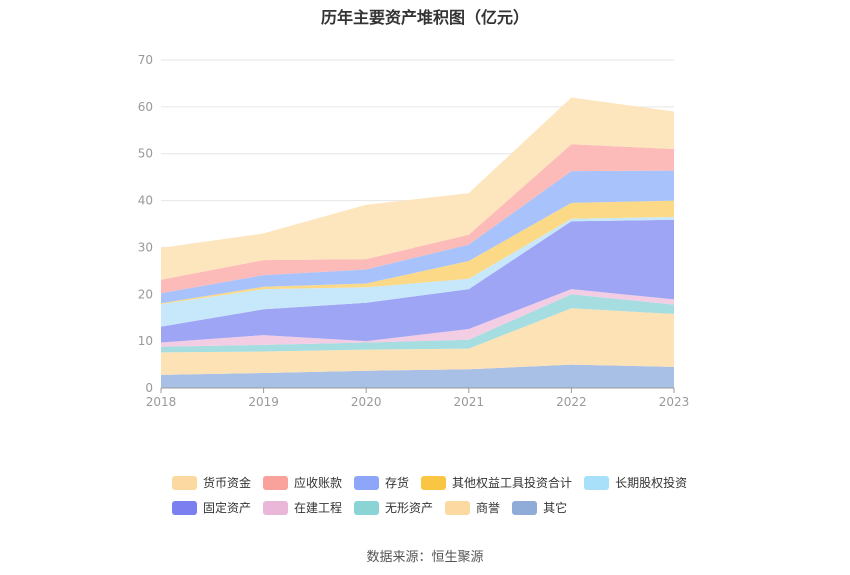 This screenshot has height=575, width=850. What do you see at coordinates (674, 402) in the screenshot?
I see `x-tick-label: 2023` at bounding box center [674, 402].